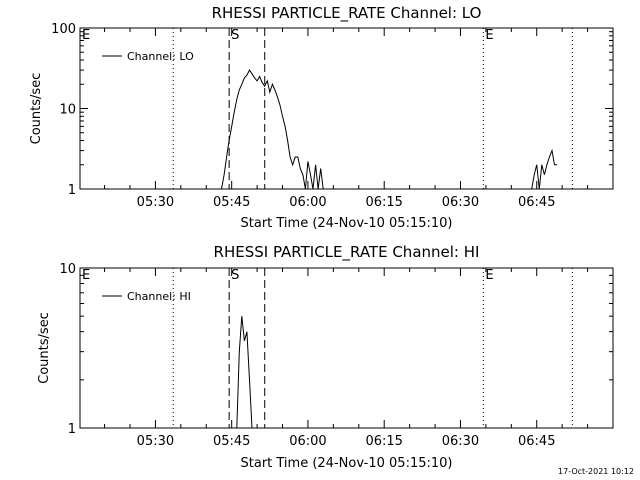  What do you see at coordinates (347, 463) in the screenshot?
I see `panel-2-x-axis-label: Start Time (24-Nov-10 05:15:10)` at bounding box center [347, 463].